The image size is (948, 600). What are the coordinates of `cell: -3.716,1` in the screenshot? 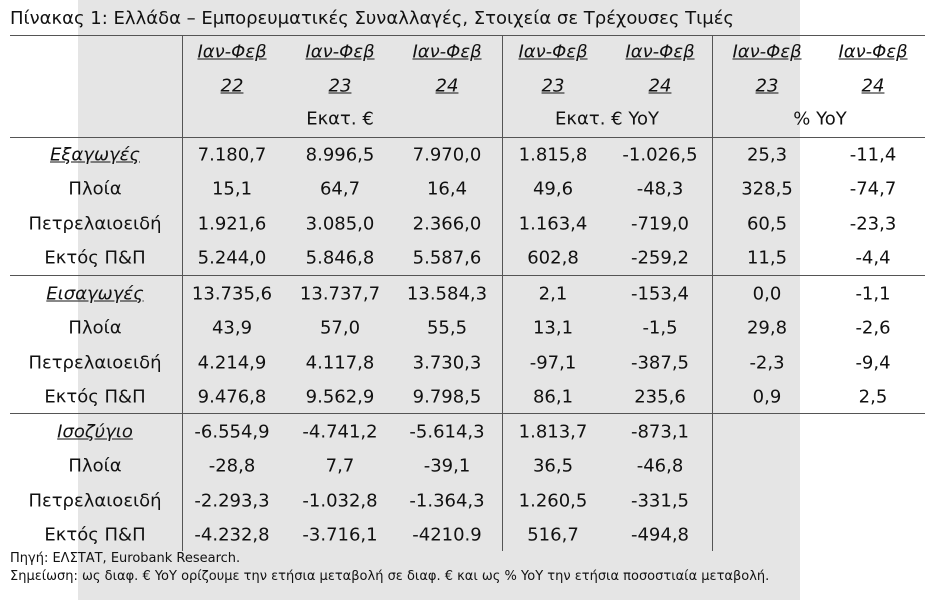 It's located at (340, 535).